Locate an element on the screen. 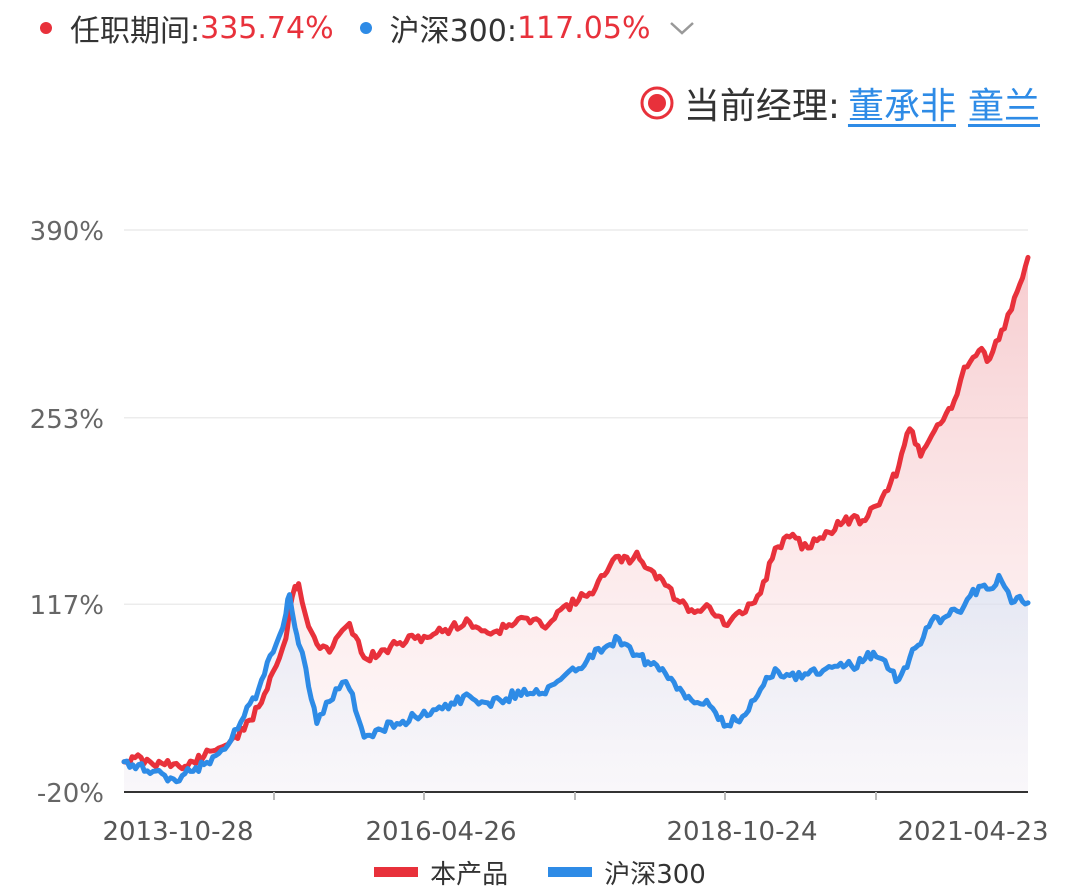  x-tick-label: 2016-04-26 is located at coordinates (440, 832).